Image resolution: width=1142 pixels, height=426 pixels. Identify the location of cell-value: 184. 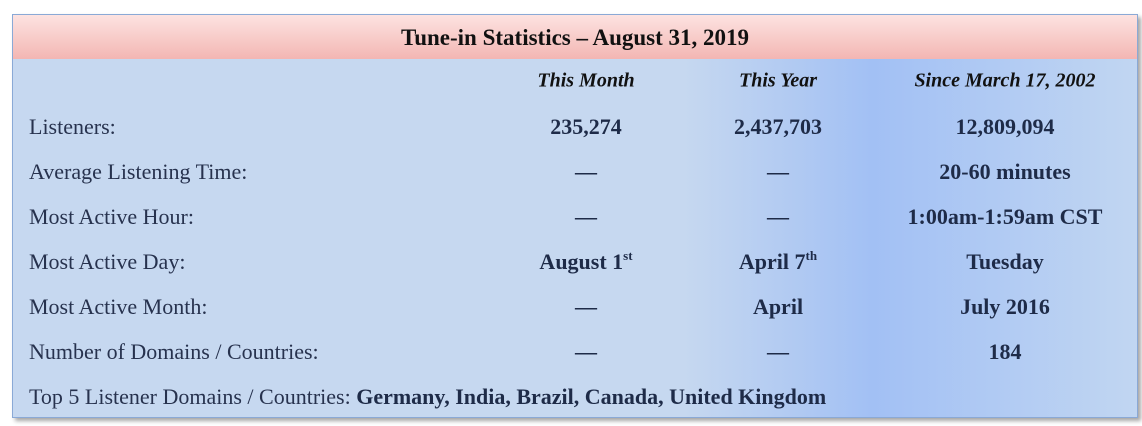
(1005, 351).